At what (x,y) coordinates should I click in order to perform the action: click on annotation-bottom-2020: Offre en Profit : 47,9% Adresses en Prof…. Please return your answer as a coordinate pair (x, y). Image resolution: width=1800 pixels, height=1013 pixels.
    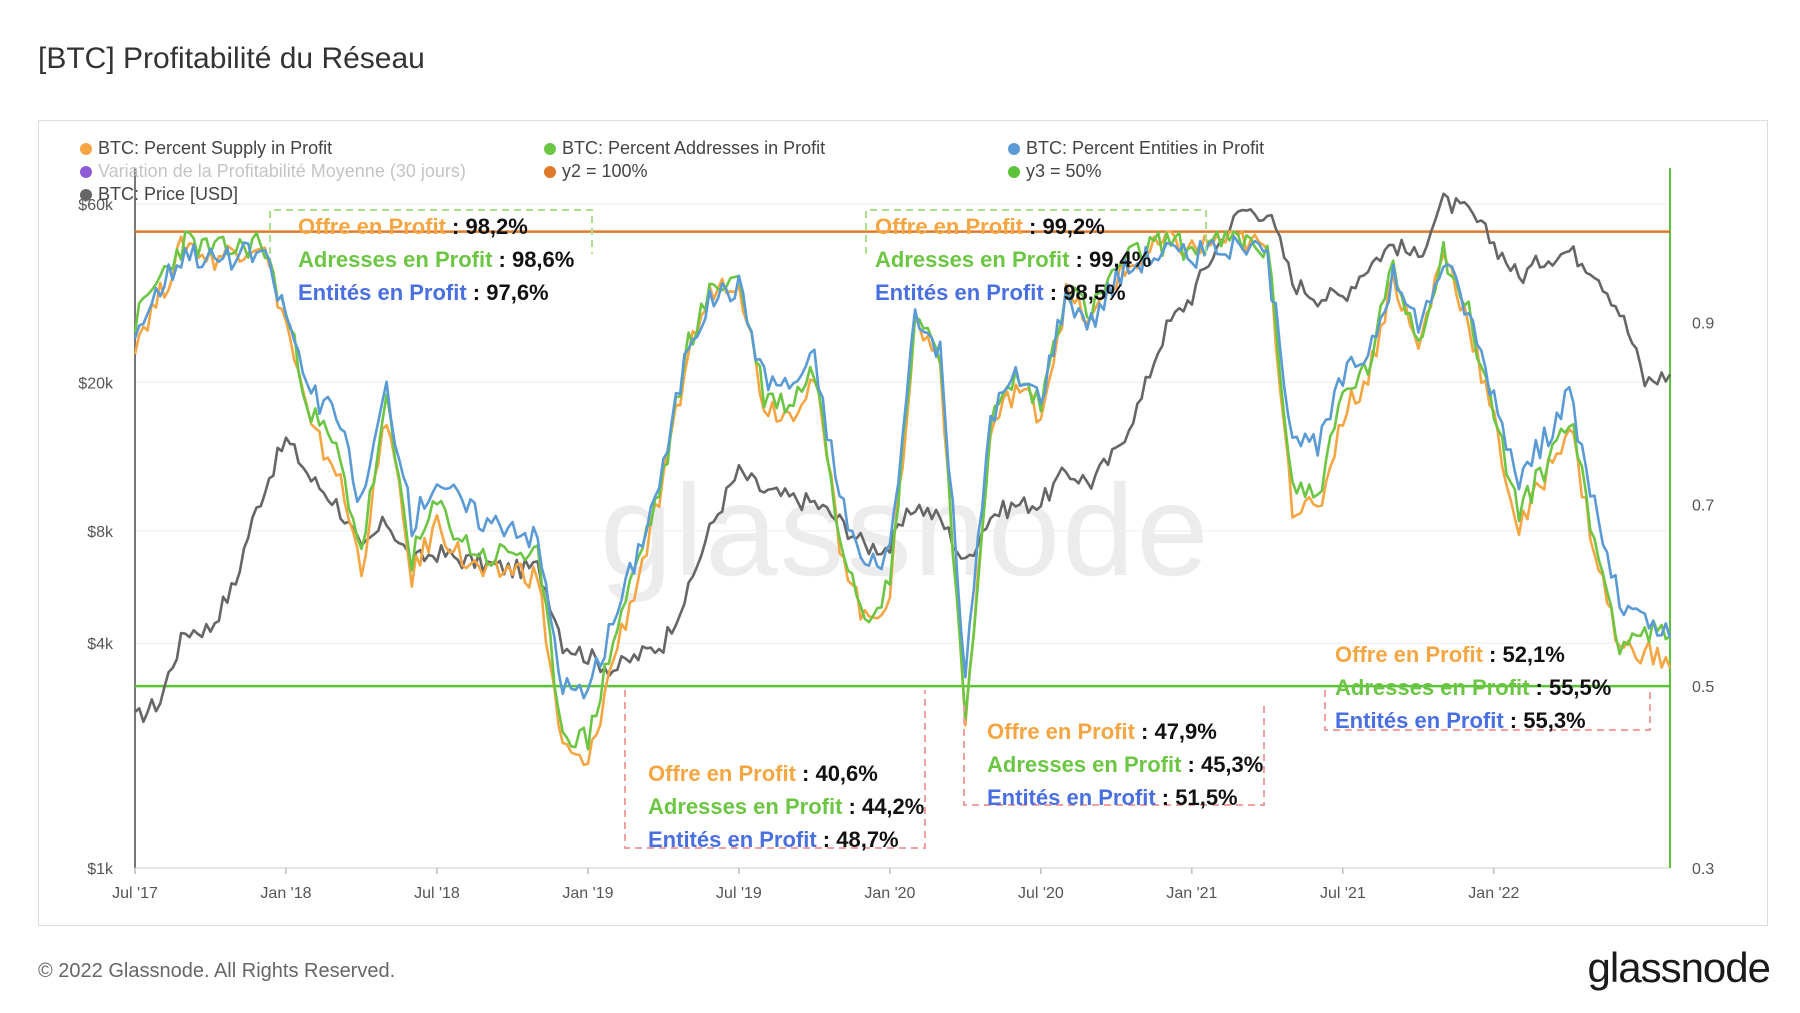
    Looking at the image, I should click on (1125, 764).